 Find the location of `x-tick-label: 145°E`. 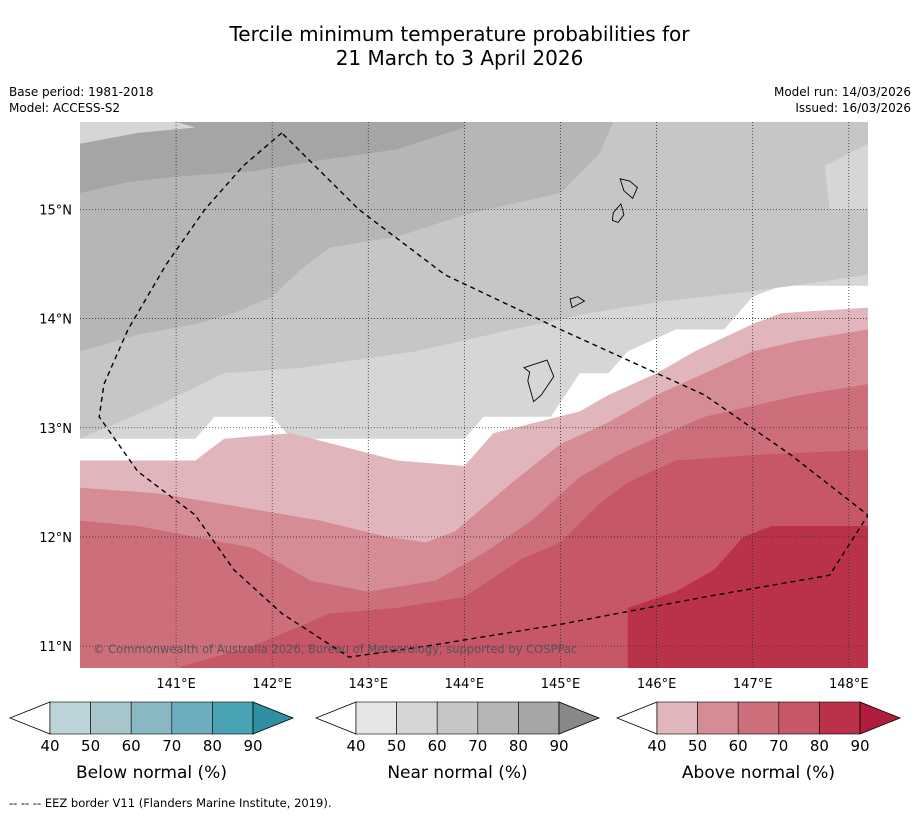

x-tick-label: 145°E is located at coordinates (561, 684).